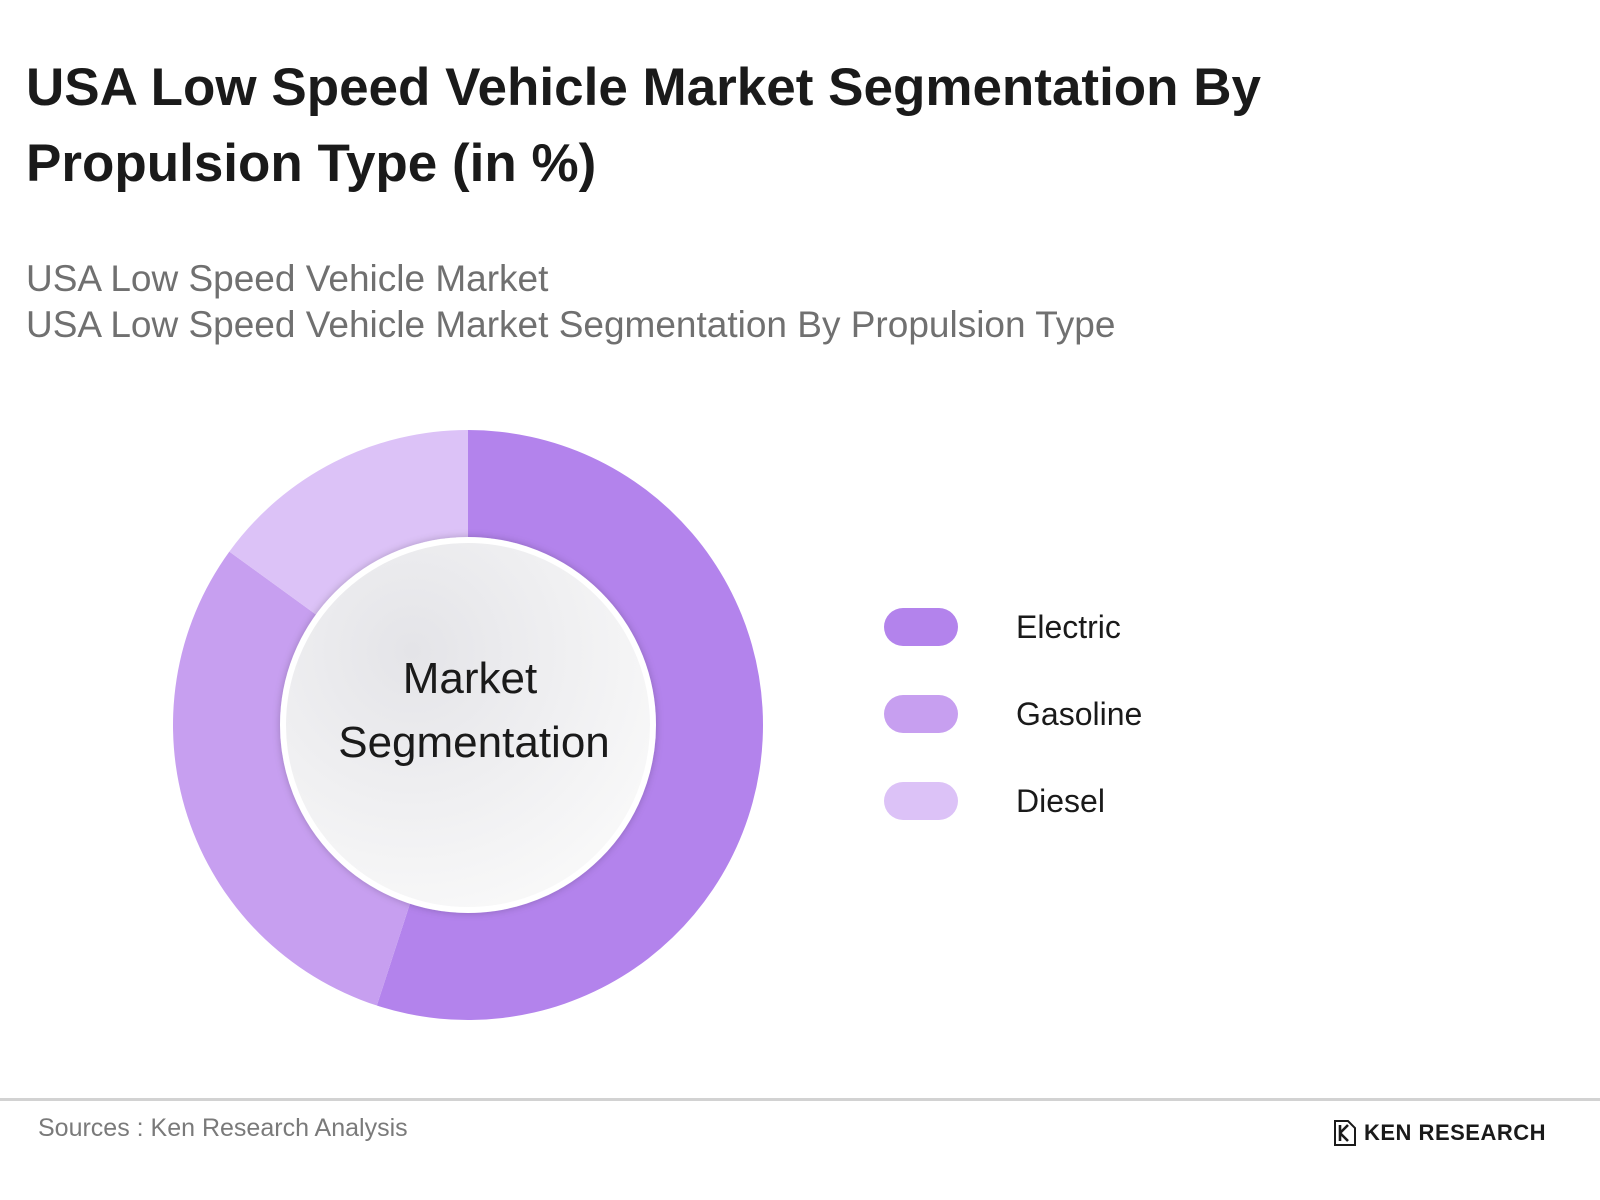 The height and width of the screenshot is (1200, 1600). Describe the element at coordinates (1013, 801) in the screenshot. I see `legend-item-diesel: Diesel` at that location.